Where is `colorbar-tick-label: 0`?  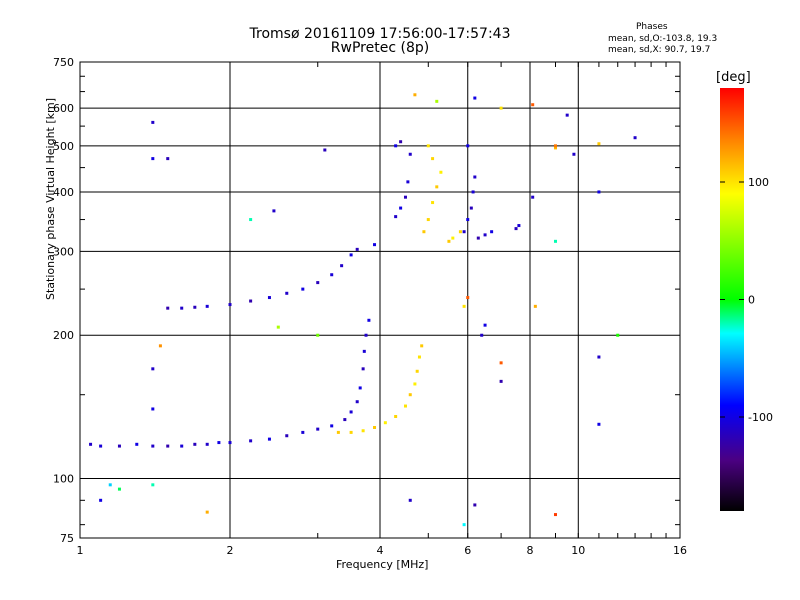 colorbar-tick-label: 0 is located at coordinates (751, 300).